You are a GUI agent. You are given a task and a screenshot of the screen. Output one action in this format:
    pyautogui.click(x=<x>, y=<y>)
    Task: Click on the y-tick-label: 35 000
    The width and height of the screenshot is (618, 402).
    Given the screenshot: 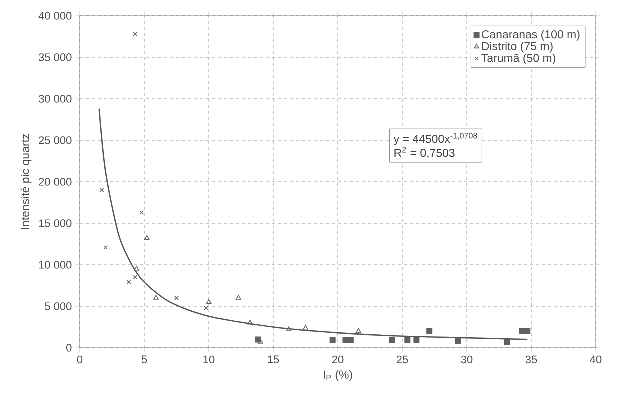 What is the action you would take?
    pyautogui.click(x=55, y=58)
    